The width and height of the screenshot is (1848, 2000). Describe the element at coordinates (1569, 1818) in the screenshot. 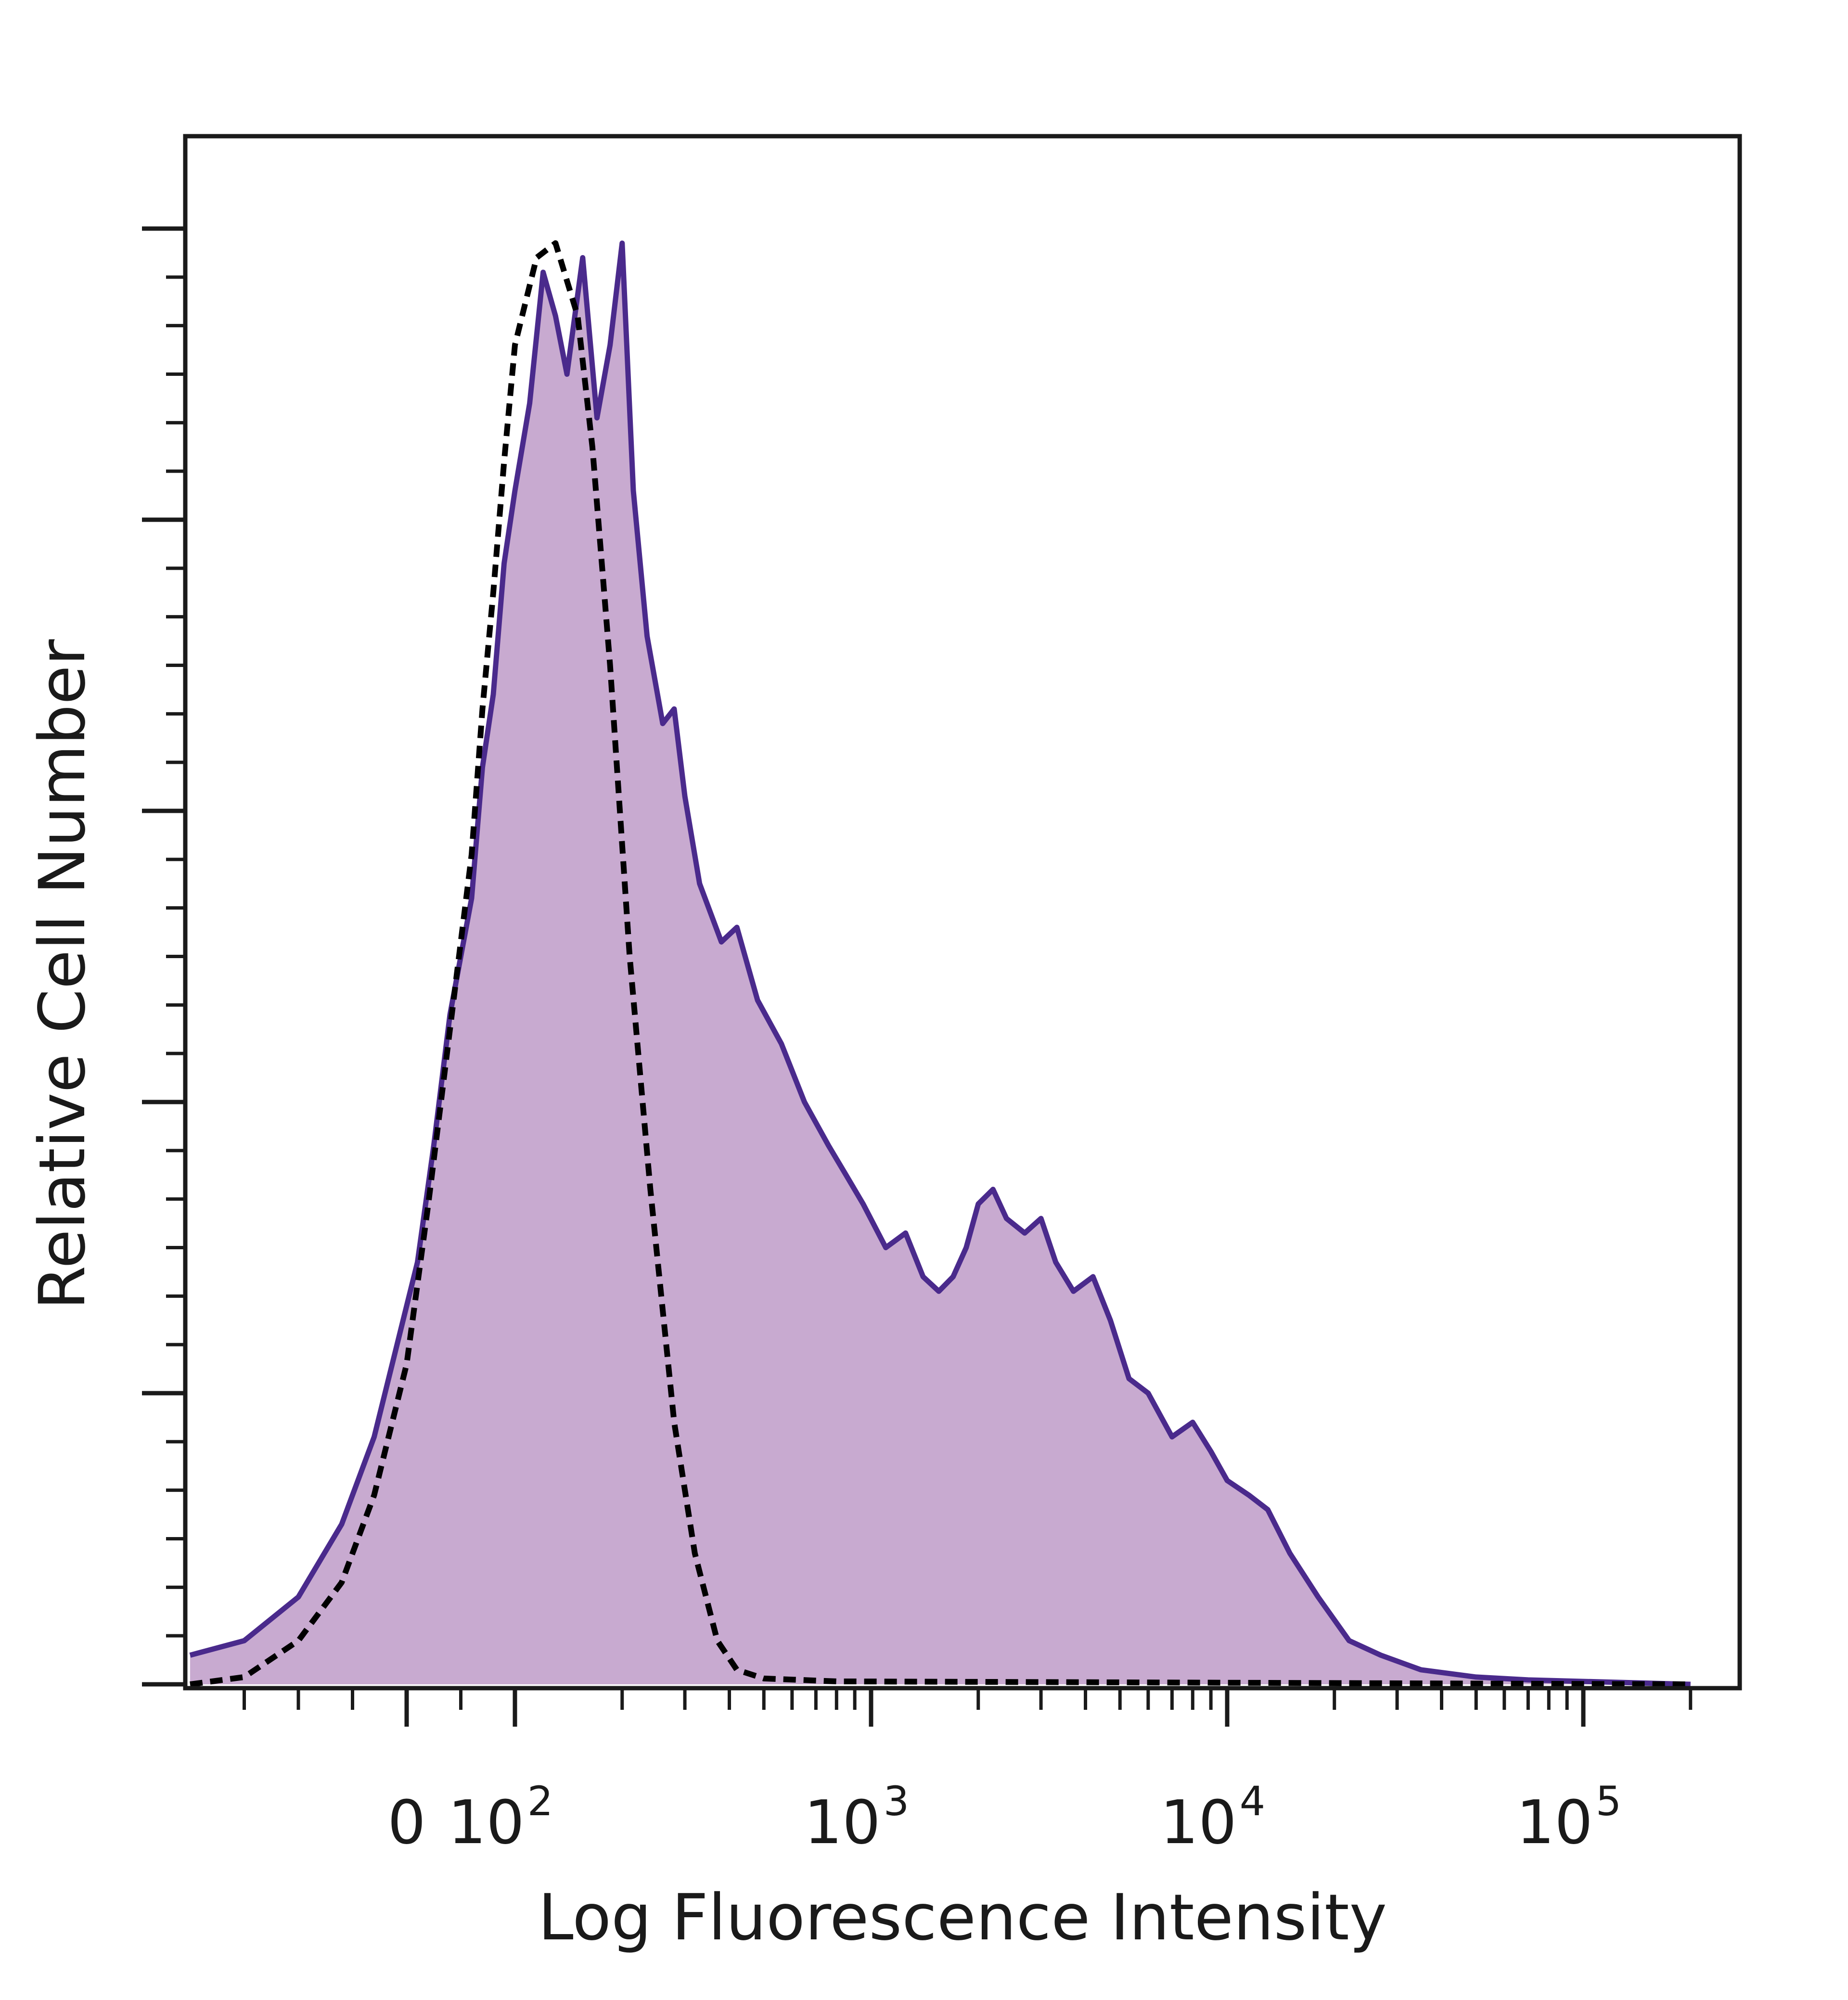

I see `x-tick-label: 105` at that location.